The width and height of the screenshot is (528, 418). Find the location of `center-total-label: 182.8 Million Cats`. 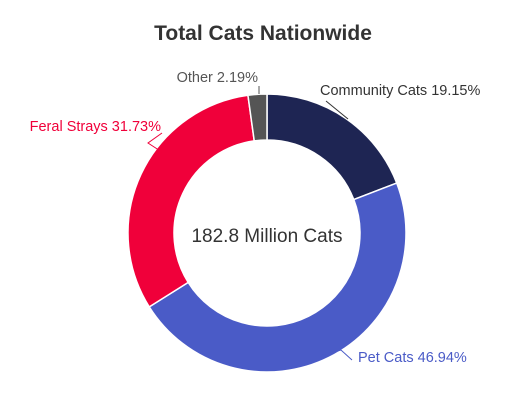

center-total-label: 182.8 Million Cats is located at coordinates (266, 236).